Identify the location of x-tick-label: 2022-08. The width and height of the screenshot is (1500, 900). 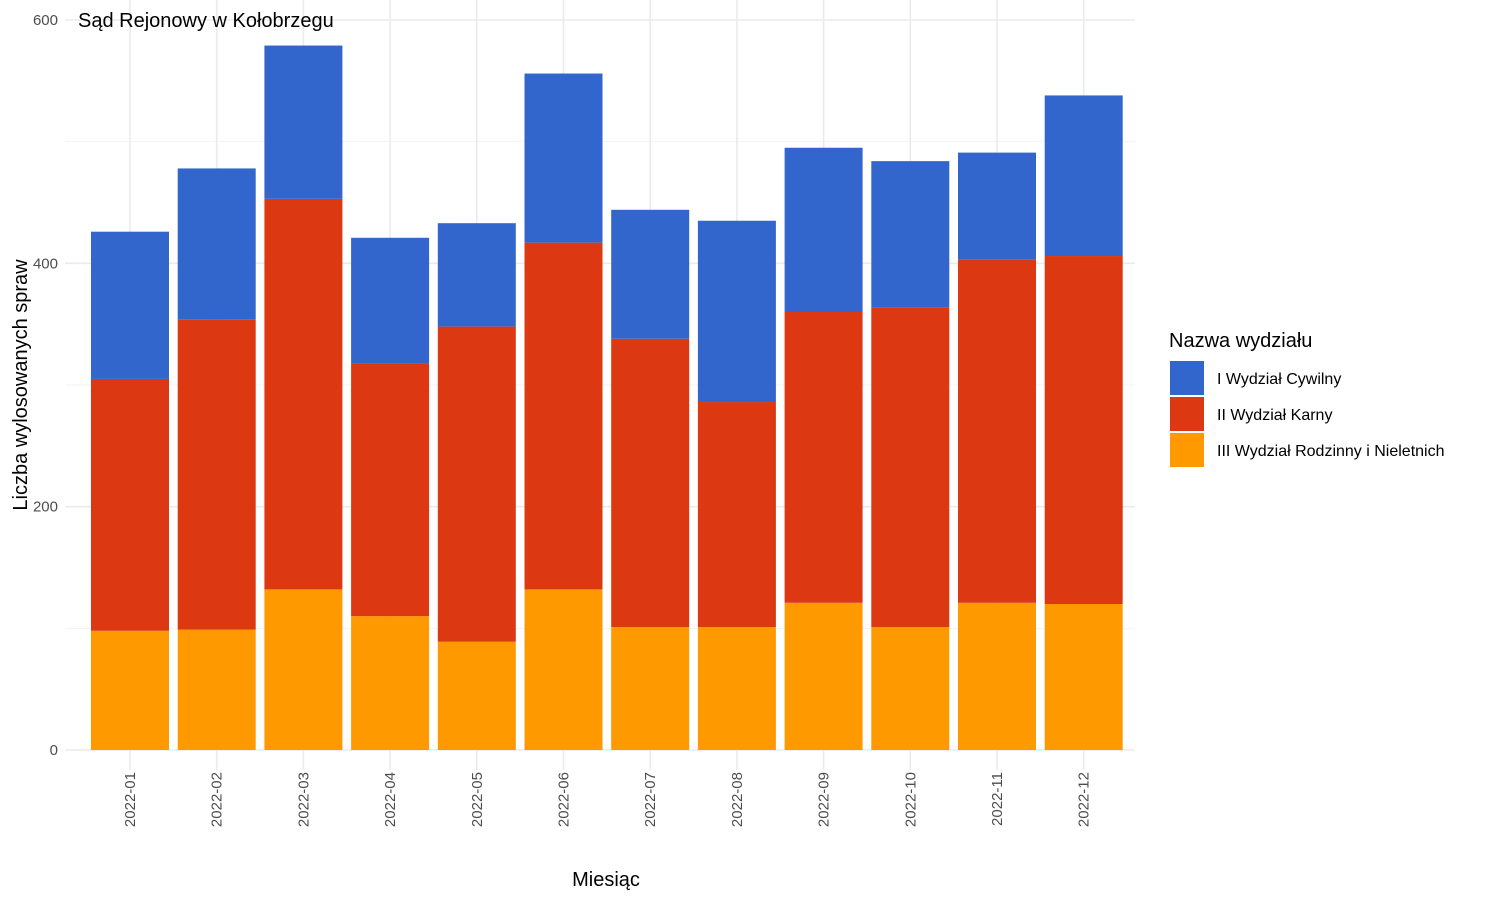
(737, 799).